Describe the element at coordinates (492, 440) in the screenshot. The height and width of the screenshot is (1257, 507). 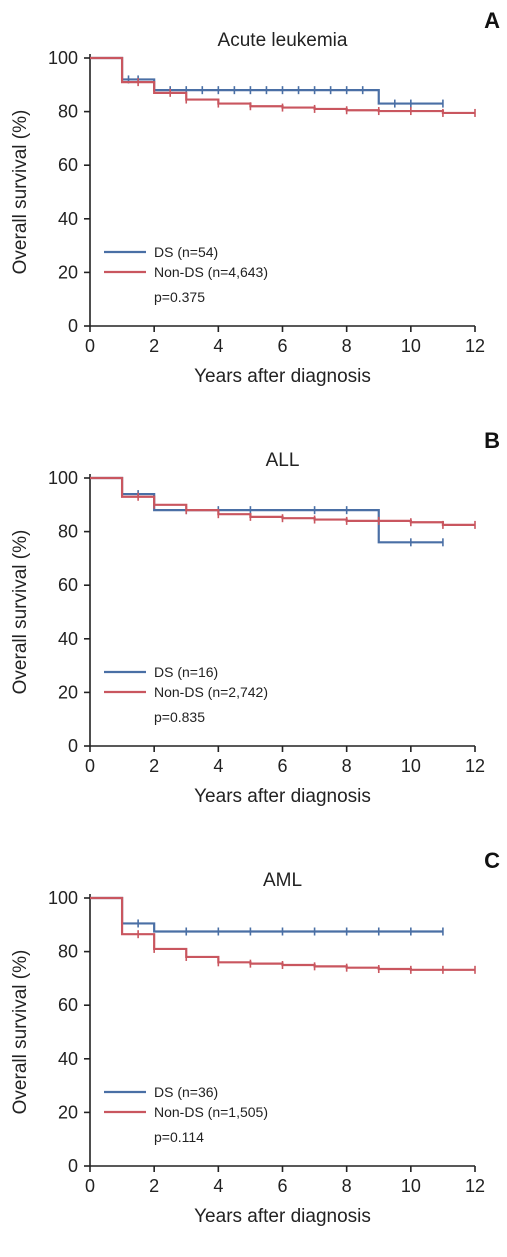
I see `panel-label: B` at that location.